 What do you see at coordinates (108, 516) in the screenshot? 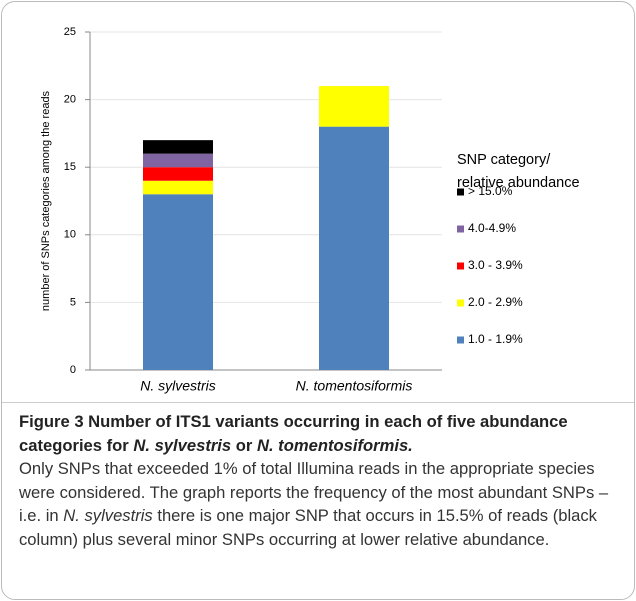
I see `caption-text-part: N. sylvestris` at bounding box center [108, 516].